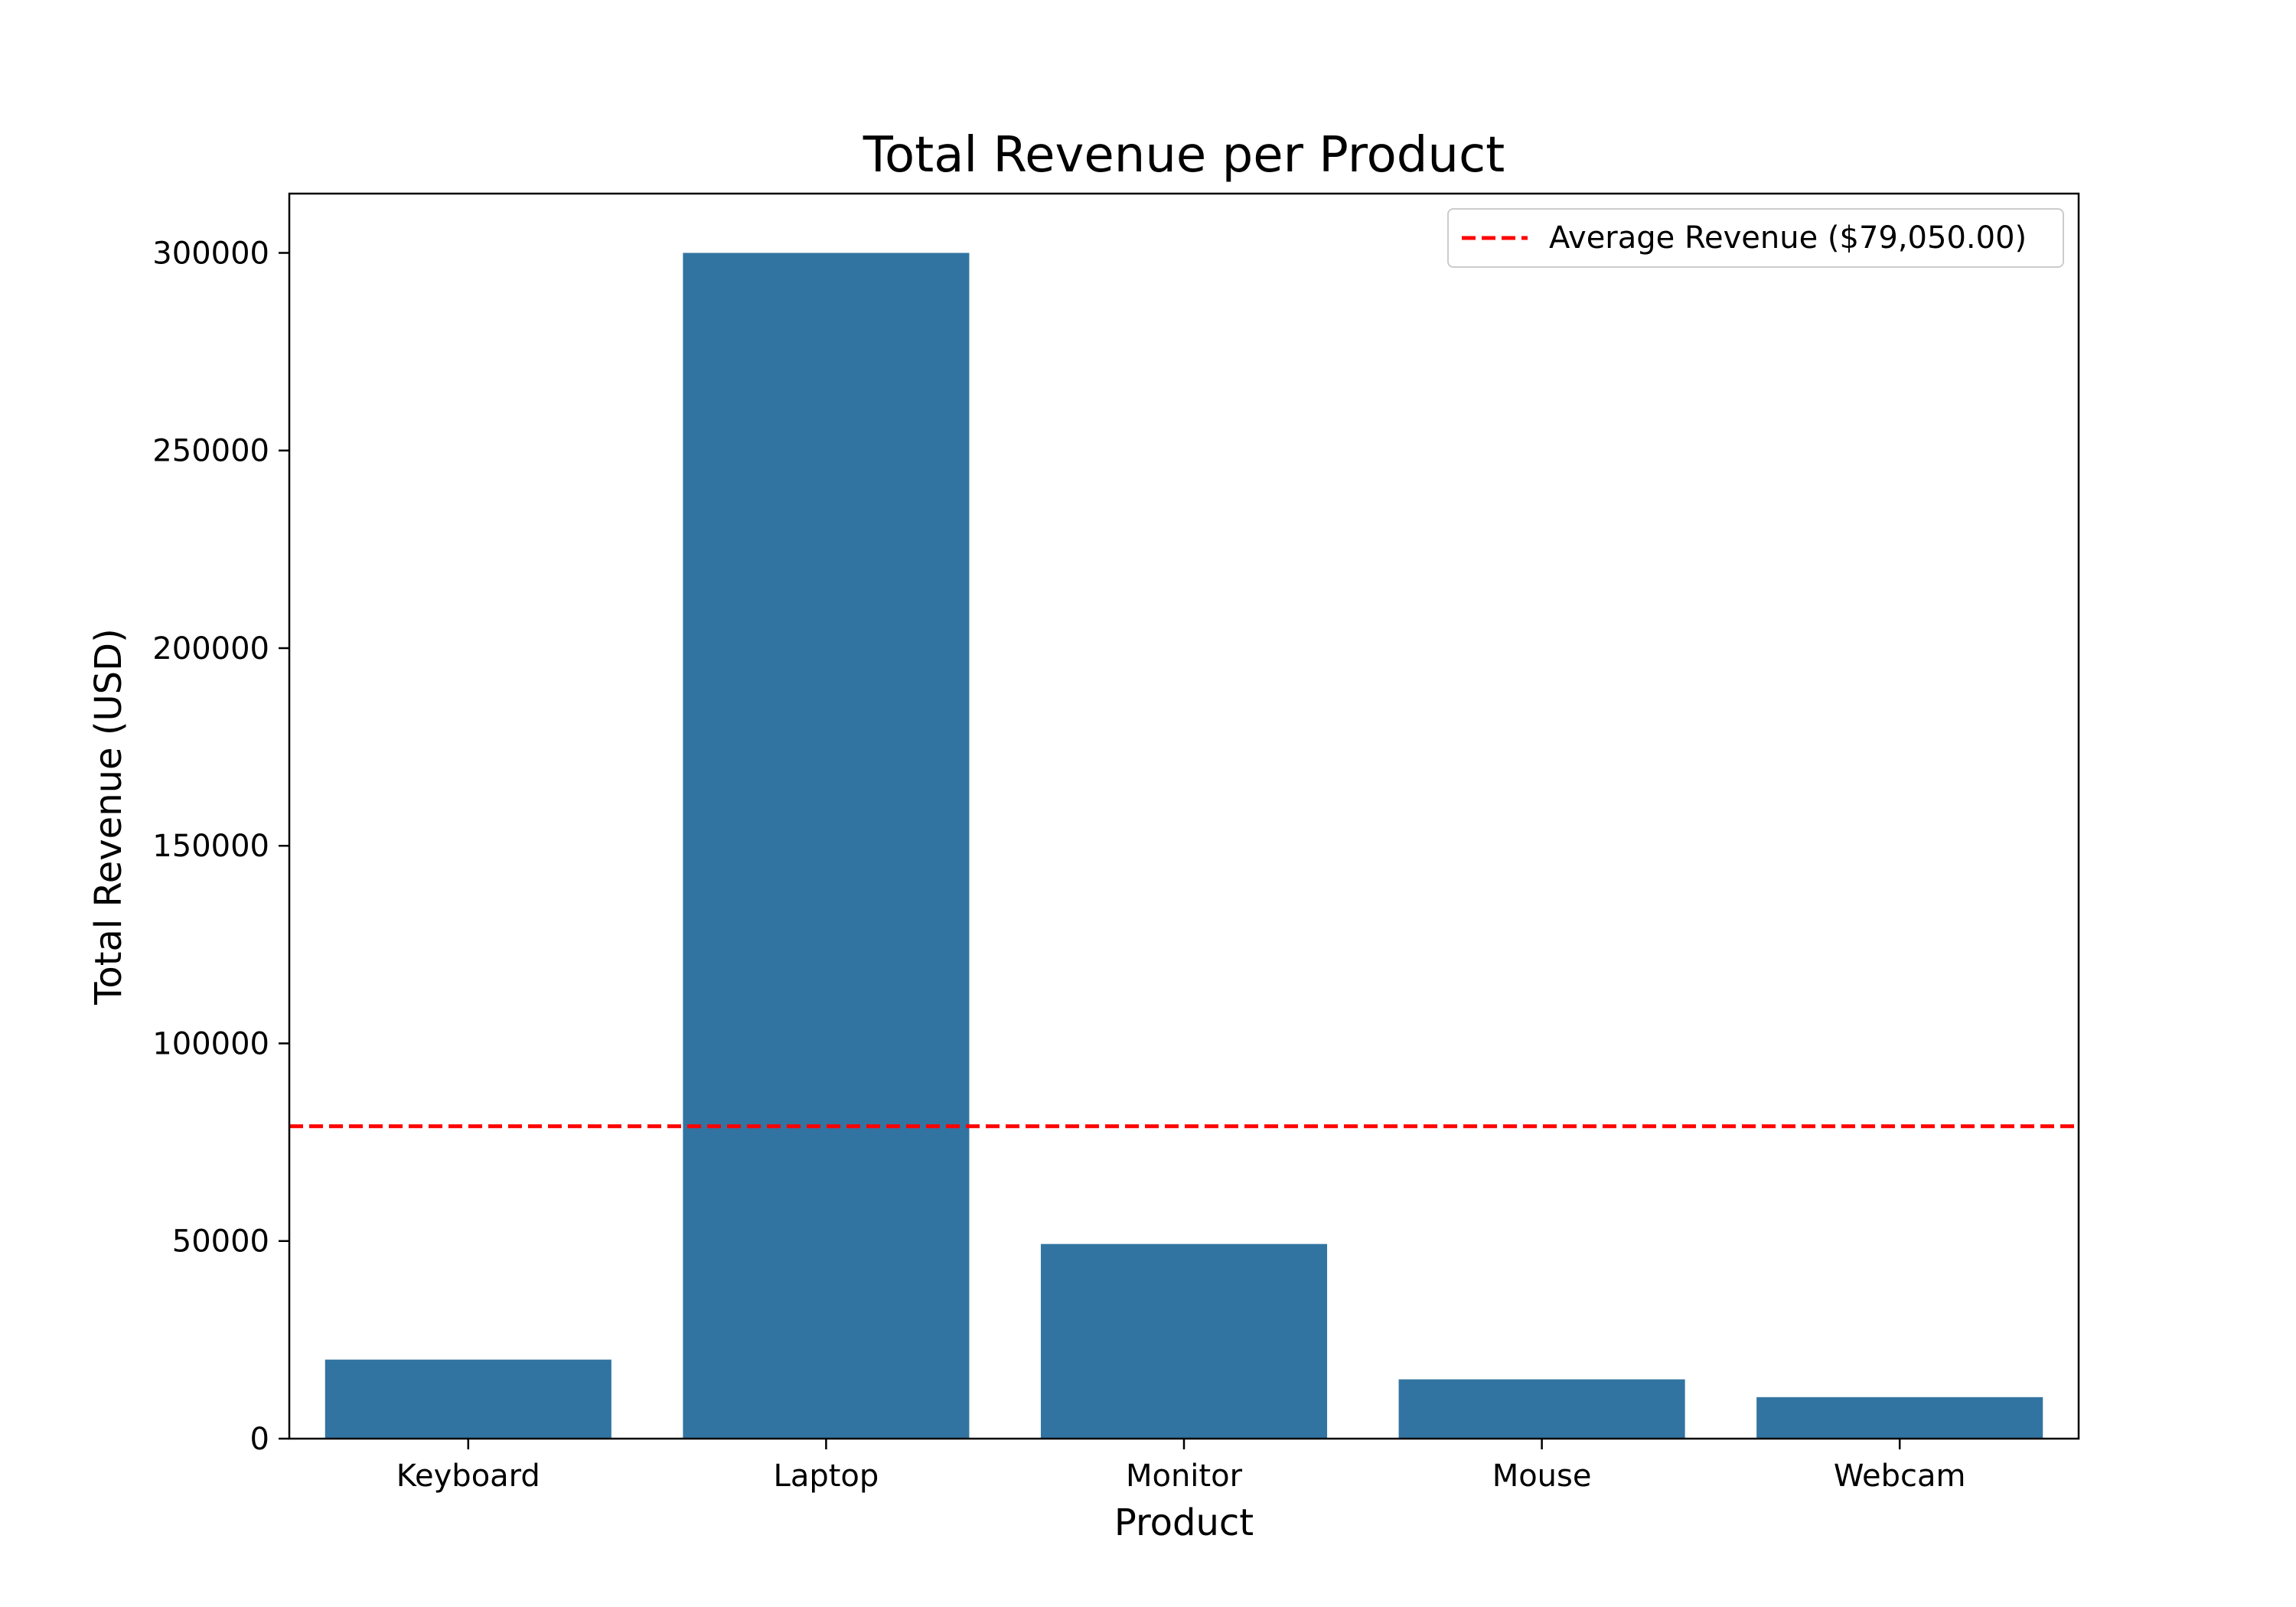 The height and width of the screenshot is (1607, 2296). Describe the element at coordinates (210, 649) in the screenshot. I see `y-tick-label: 200000` at that location.